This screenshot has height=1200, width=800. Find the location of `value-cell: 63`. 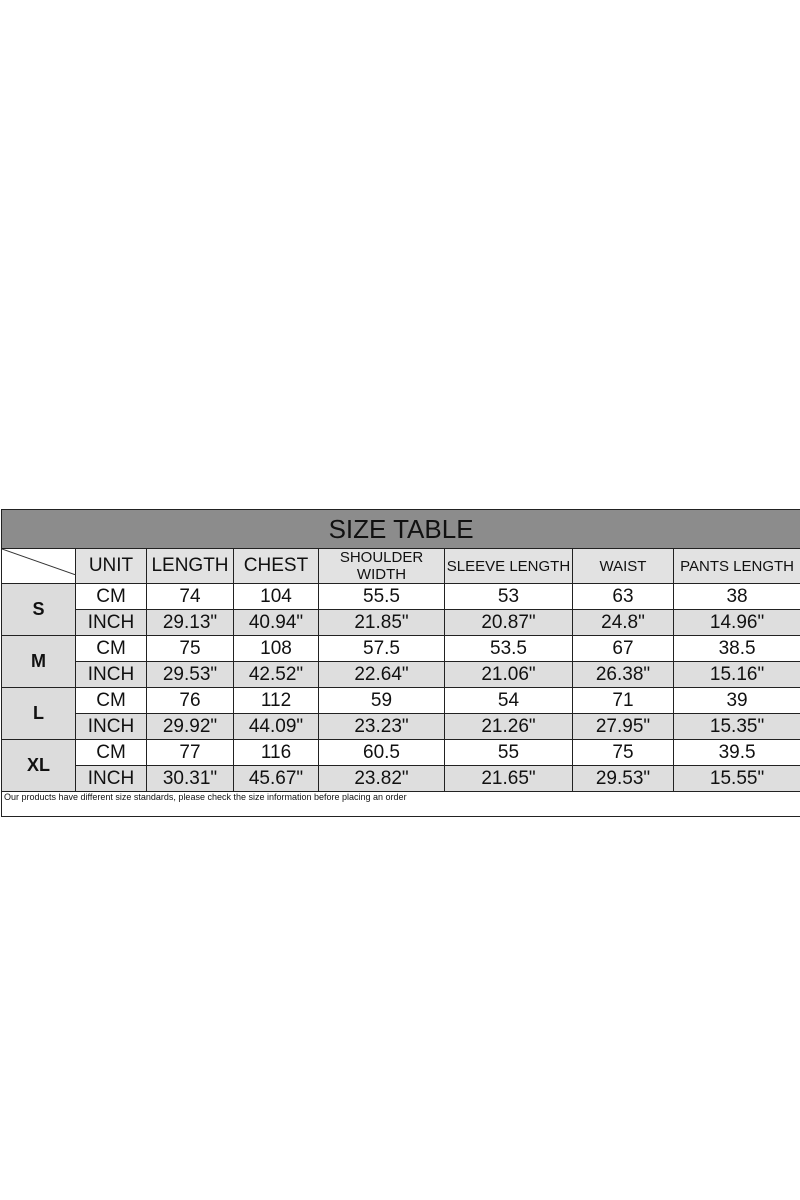

value-cell: 63 is located at coordinates (623, 596).